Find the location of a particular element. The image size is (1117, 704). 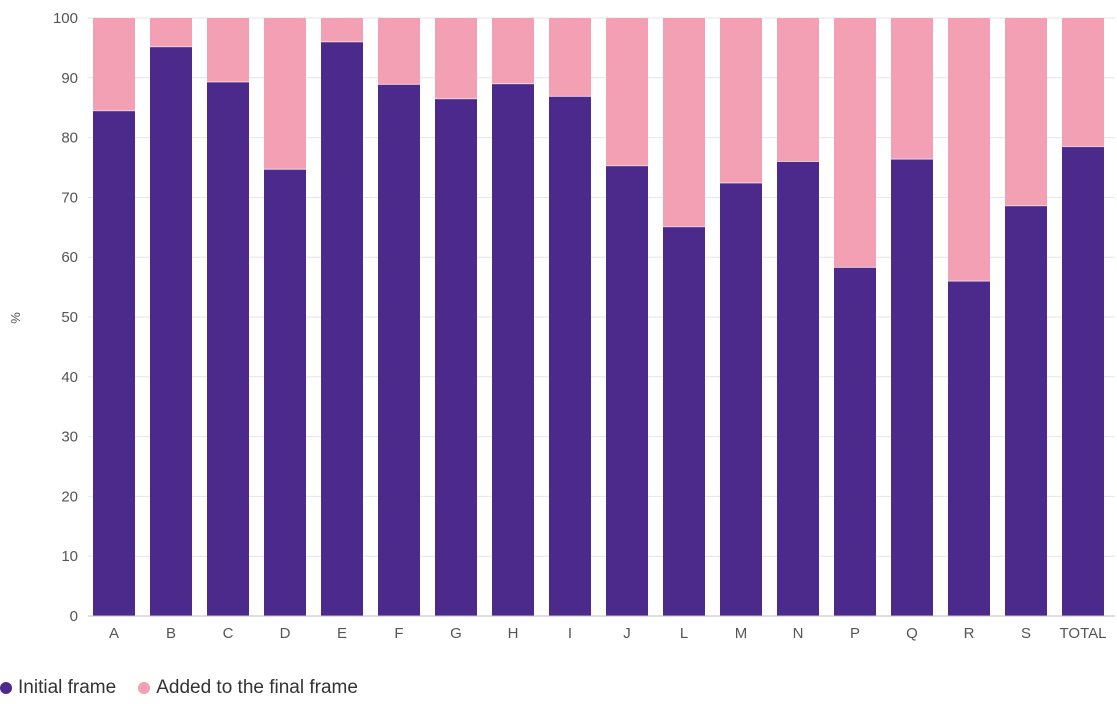

bar-added-to-final-frame-b is located at coordinates (171, 32).